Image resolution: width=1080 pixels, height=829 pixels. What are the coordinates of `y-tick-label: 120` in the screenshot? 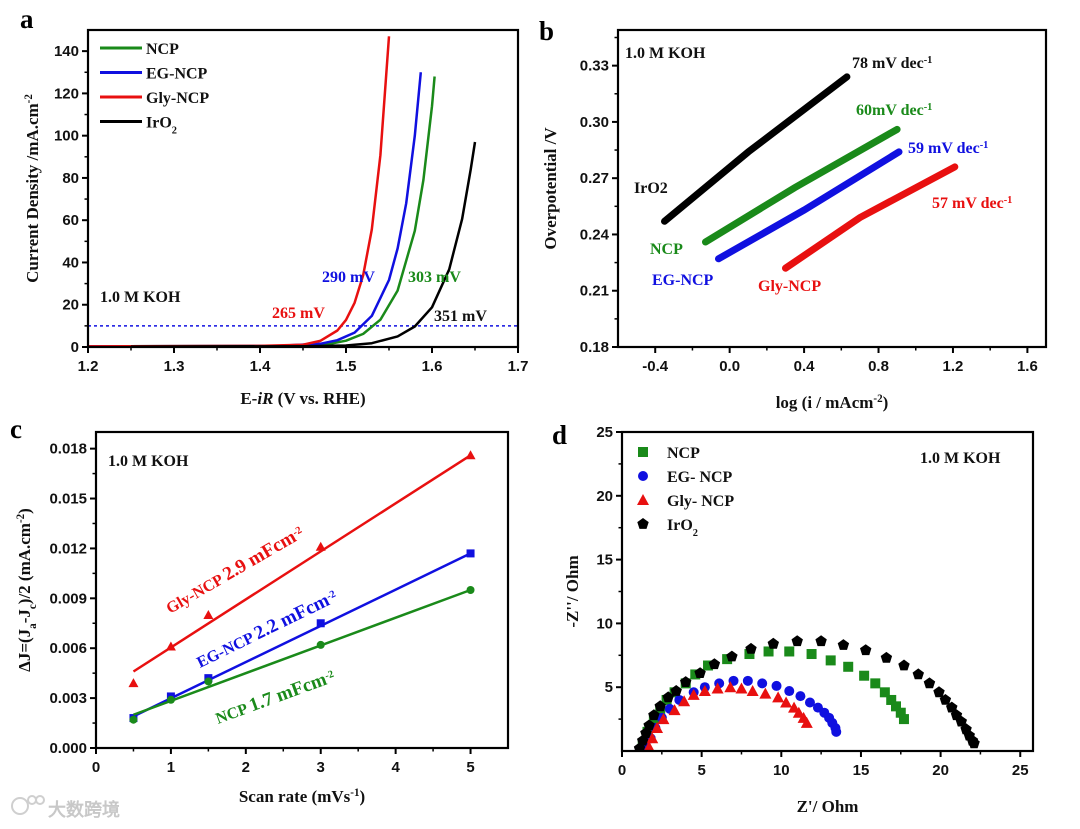 It's located at (66, 93).